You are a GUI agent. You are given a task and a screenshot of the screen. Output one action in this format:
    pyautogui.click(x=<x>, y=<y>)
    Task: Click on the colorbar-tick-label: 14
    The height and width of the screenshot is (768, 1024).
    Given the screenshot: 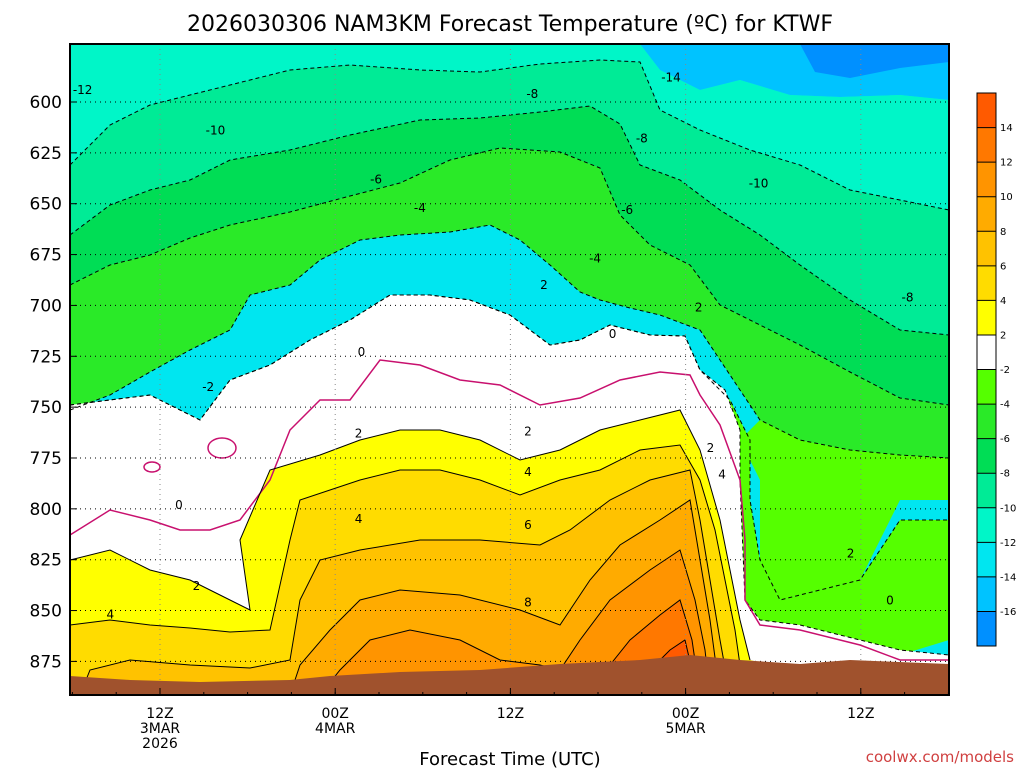 What is the action you would take?
    pyautogui.click(x=1006, y=128)
    